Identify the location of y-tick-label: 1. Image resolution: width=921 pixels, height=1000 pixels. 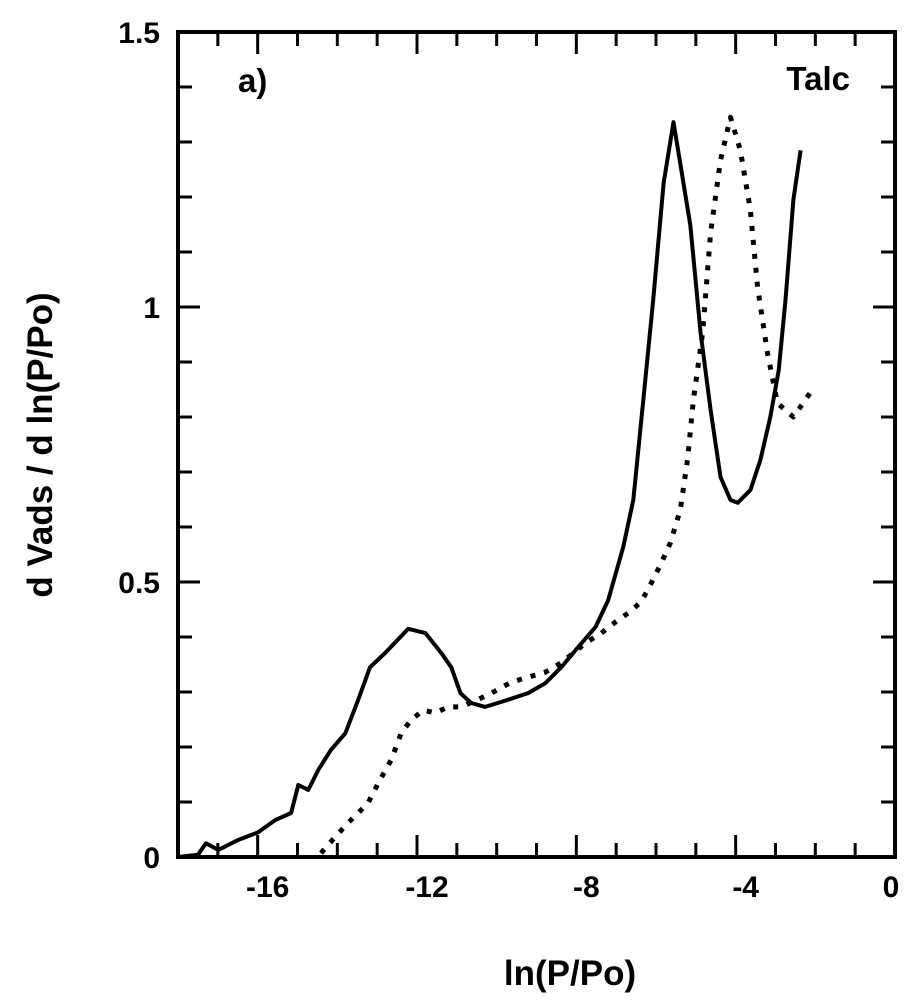
(151, 308).